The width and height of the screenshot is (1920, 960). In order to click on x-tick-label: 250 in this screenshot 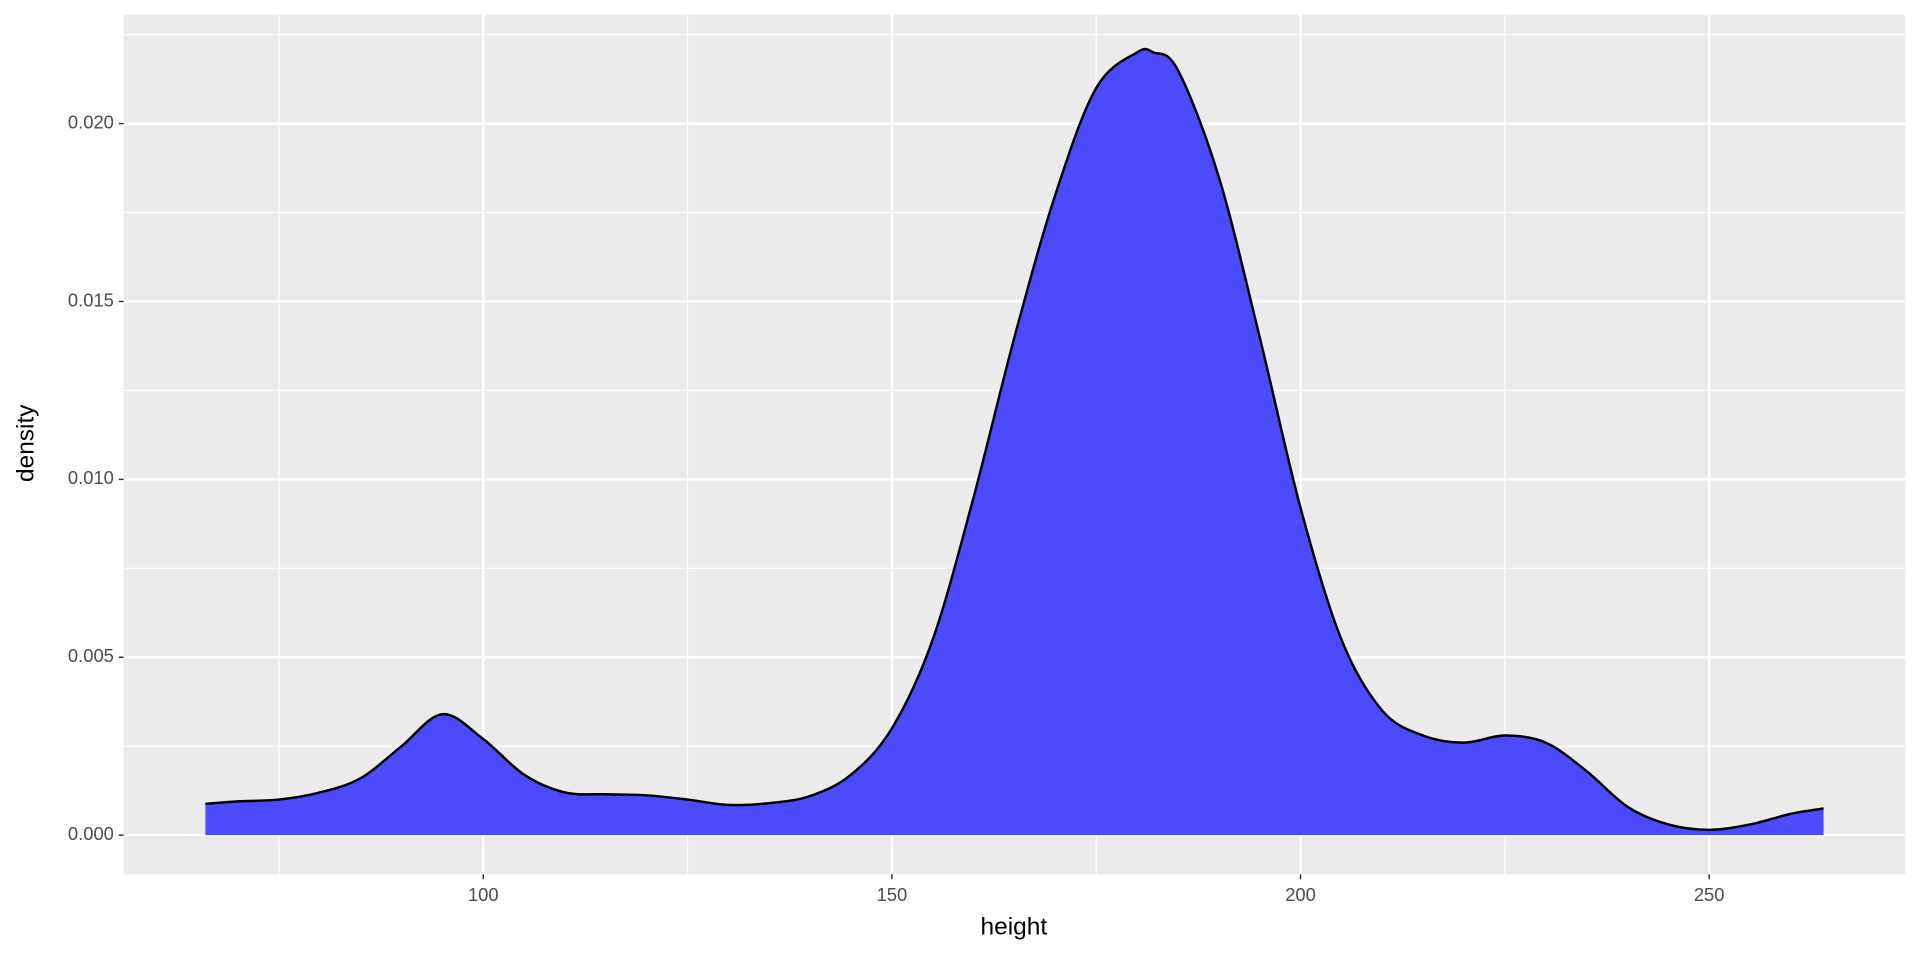, I will do `click(1709, 894)`.